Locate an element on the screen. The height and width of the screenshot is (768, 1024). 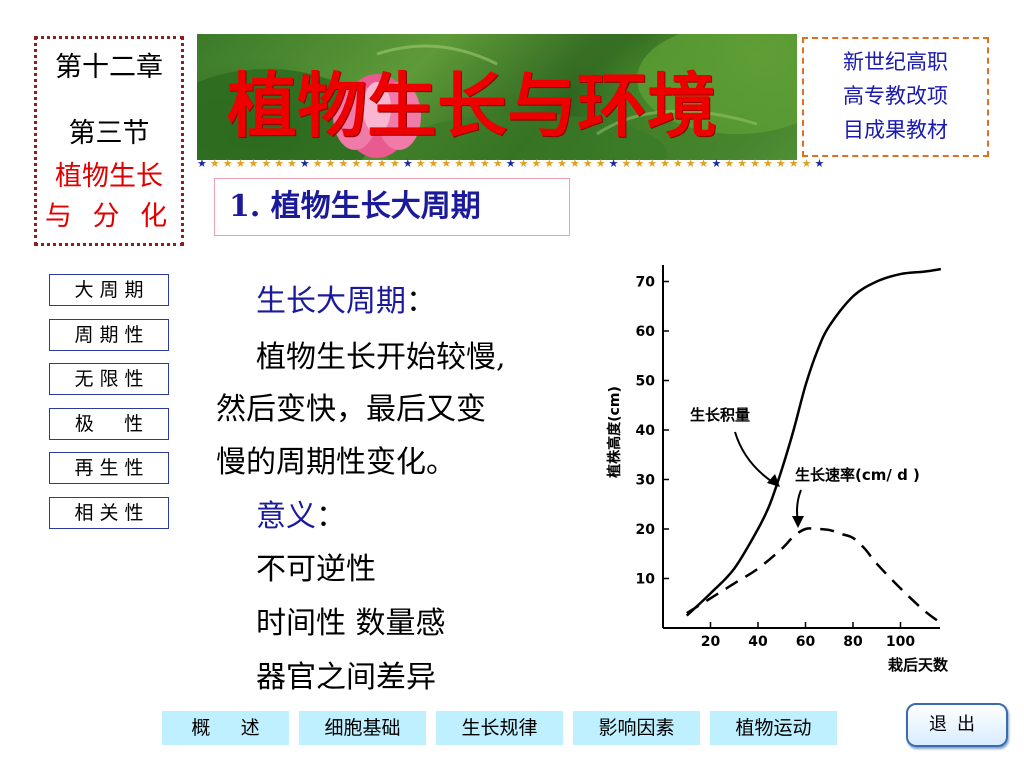
sidebar-item-da-zhou-qi: 大 周 期 is located at coordinates (109, 290).